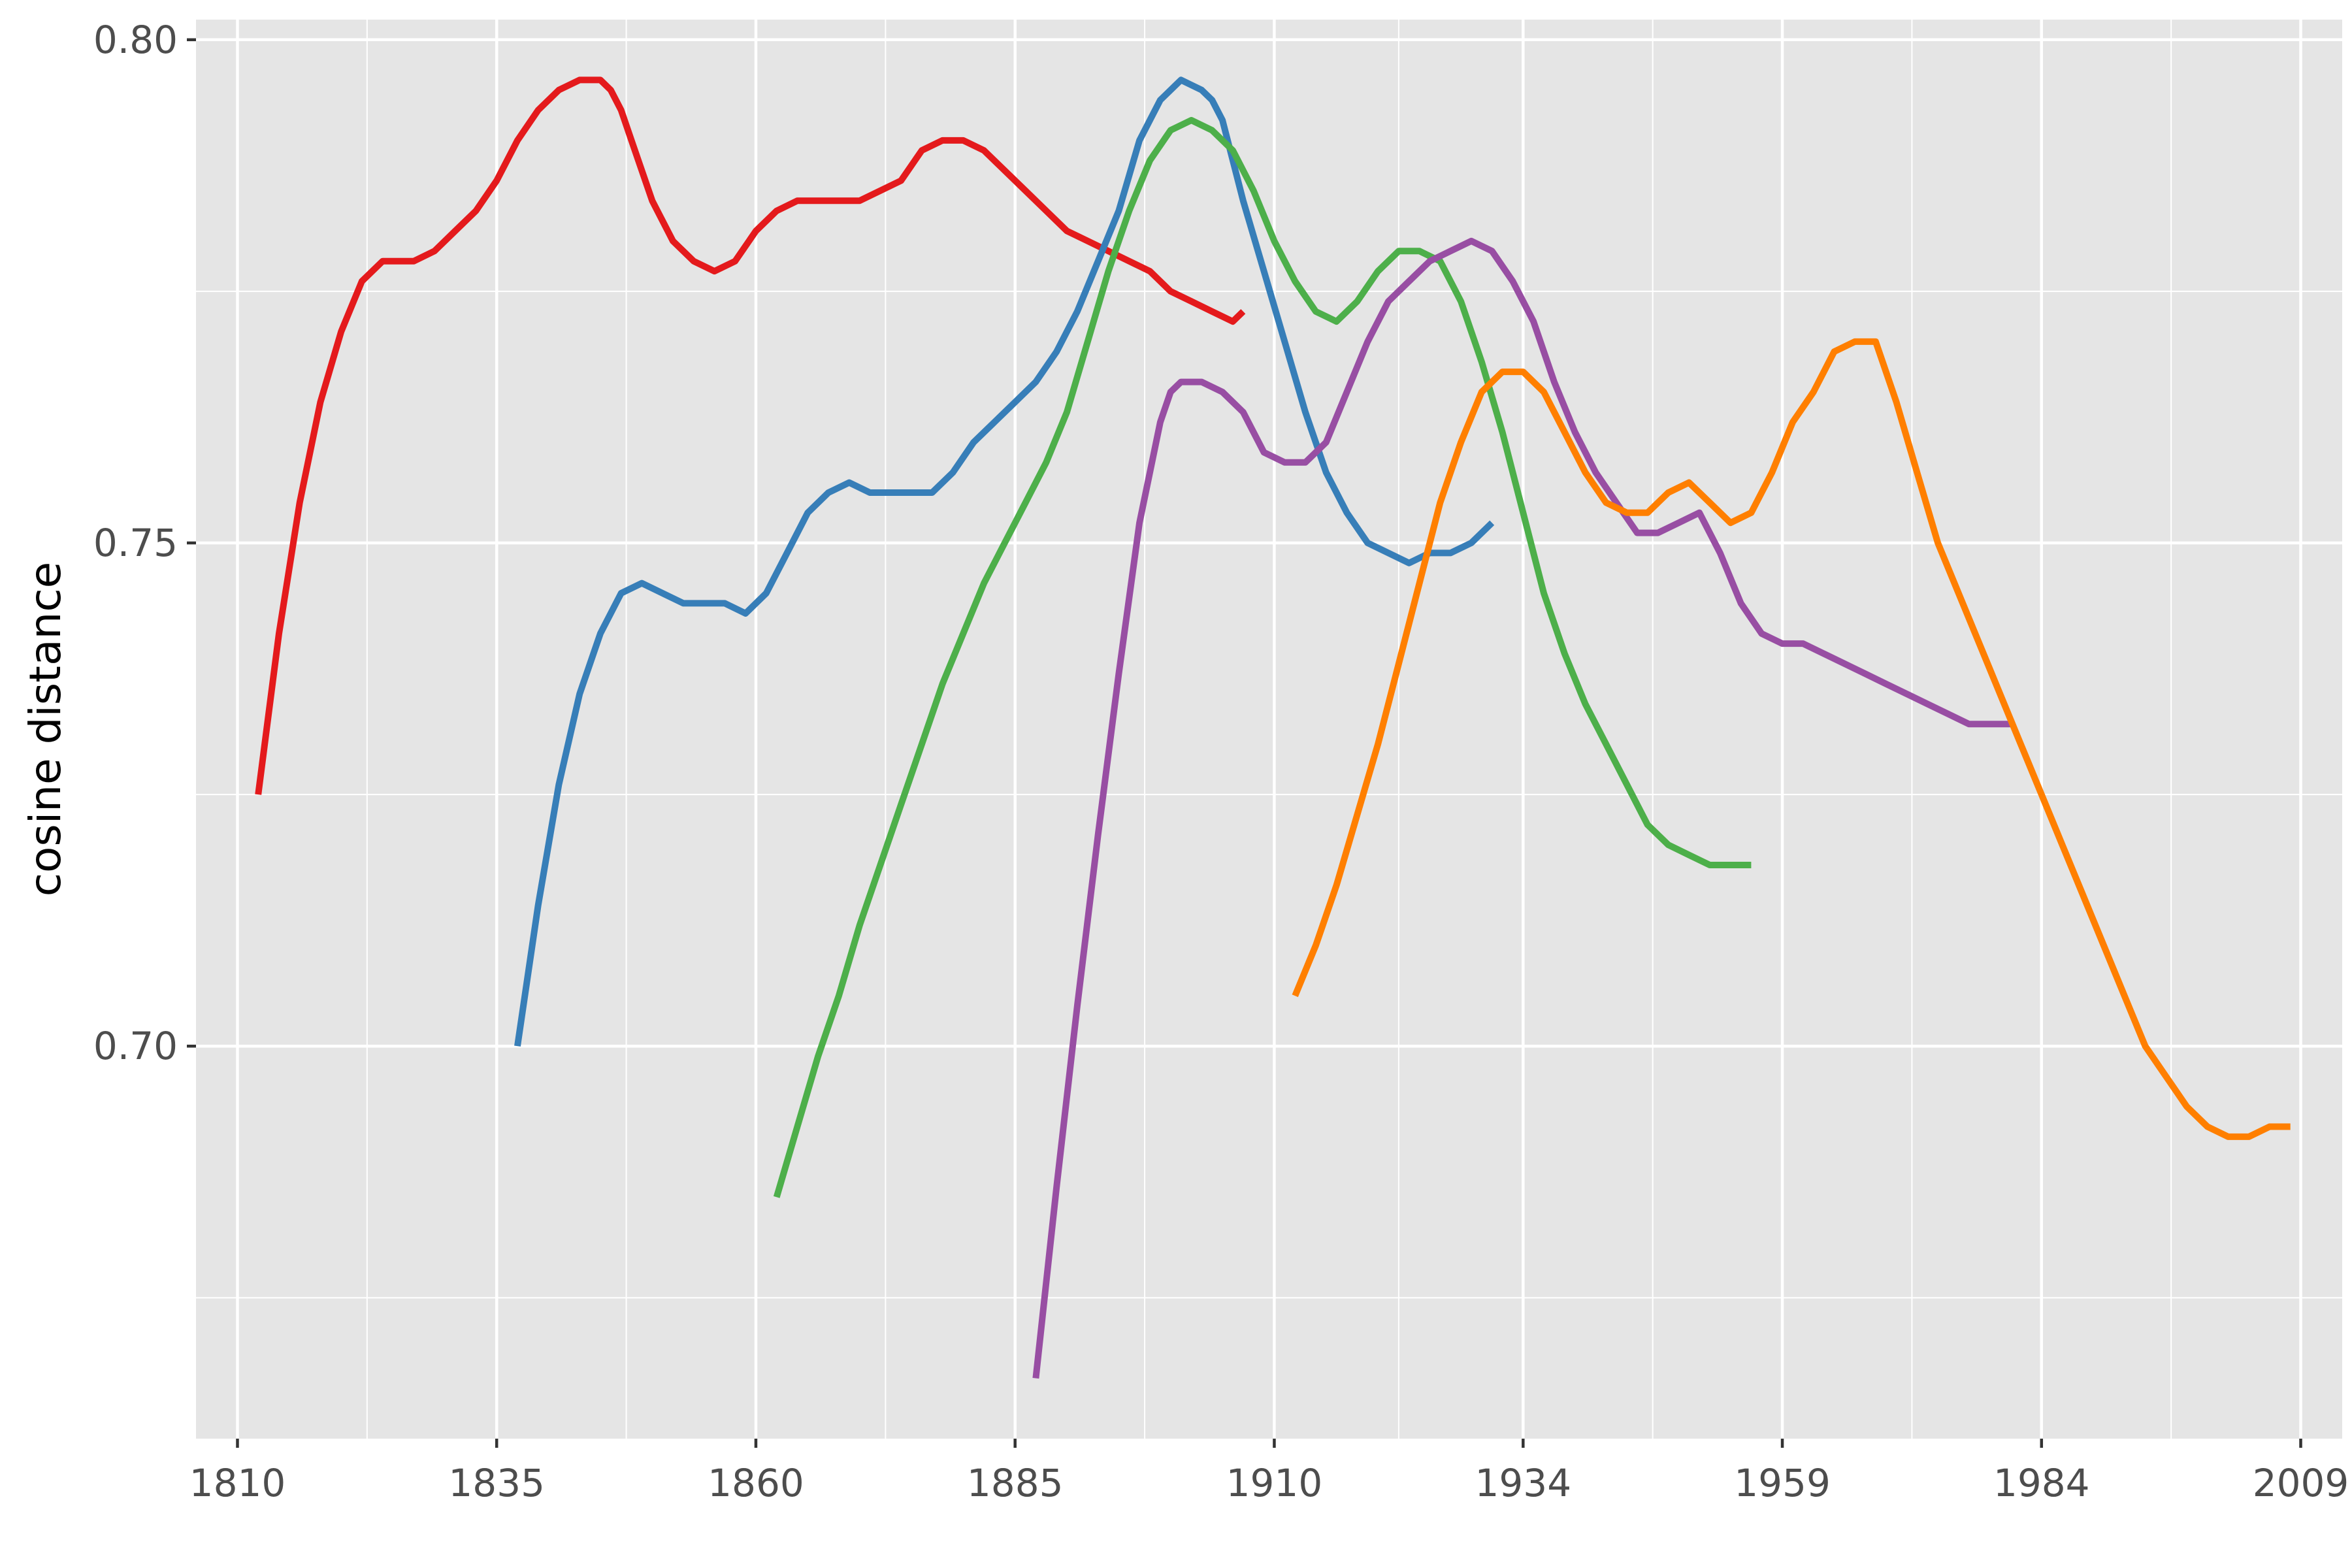 The height and width of the screenshot is (1568, 2352). I want to click on y-axis: 0.70 0.75 0.80, so click(144, 543).